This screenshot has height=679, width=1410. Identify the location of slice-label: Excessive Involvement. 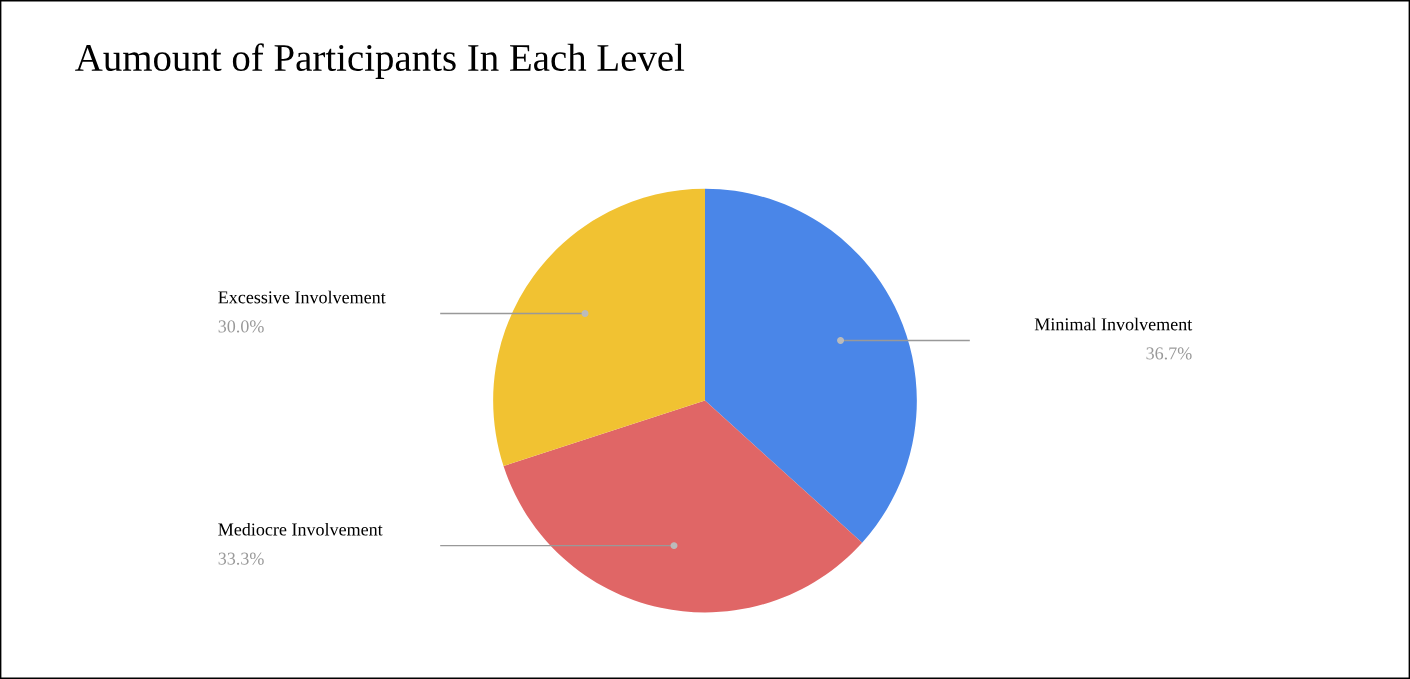
(302, 297).